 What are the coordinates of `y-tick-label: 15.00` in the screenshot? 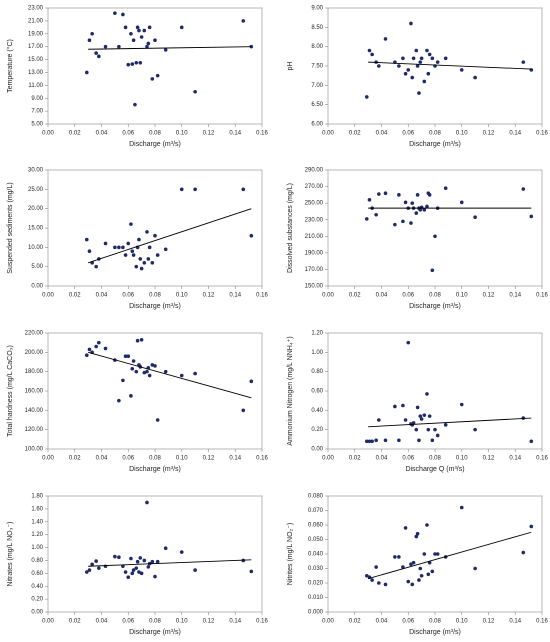 It's located at (36, 229).